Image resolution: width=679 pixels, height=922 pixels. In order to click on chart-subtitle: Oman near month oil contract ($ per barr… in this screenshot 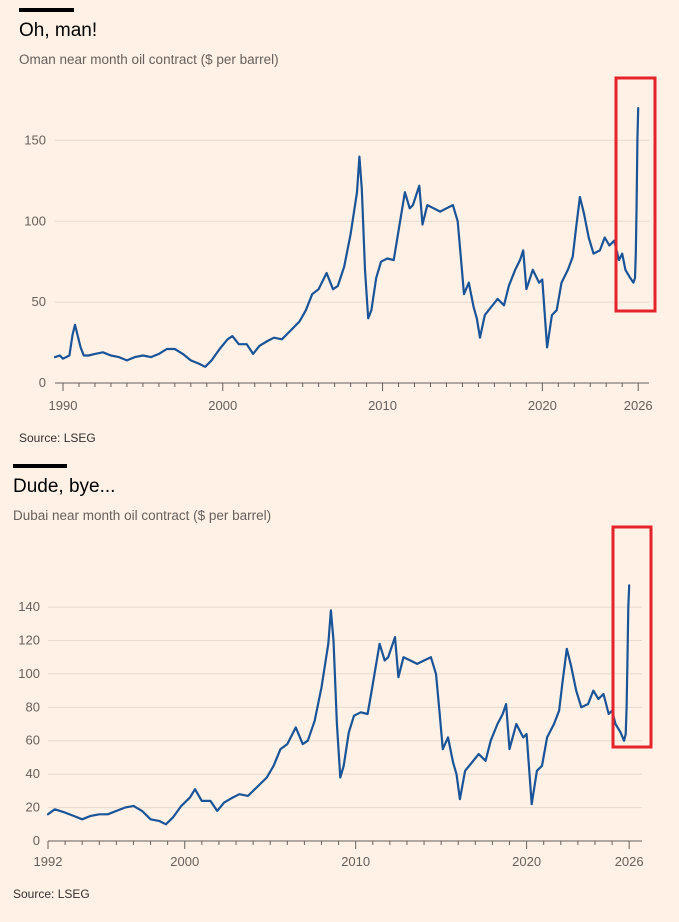, I will do `click(149, 59)`.